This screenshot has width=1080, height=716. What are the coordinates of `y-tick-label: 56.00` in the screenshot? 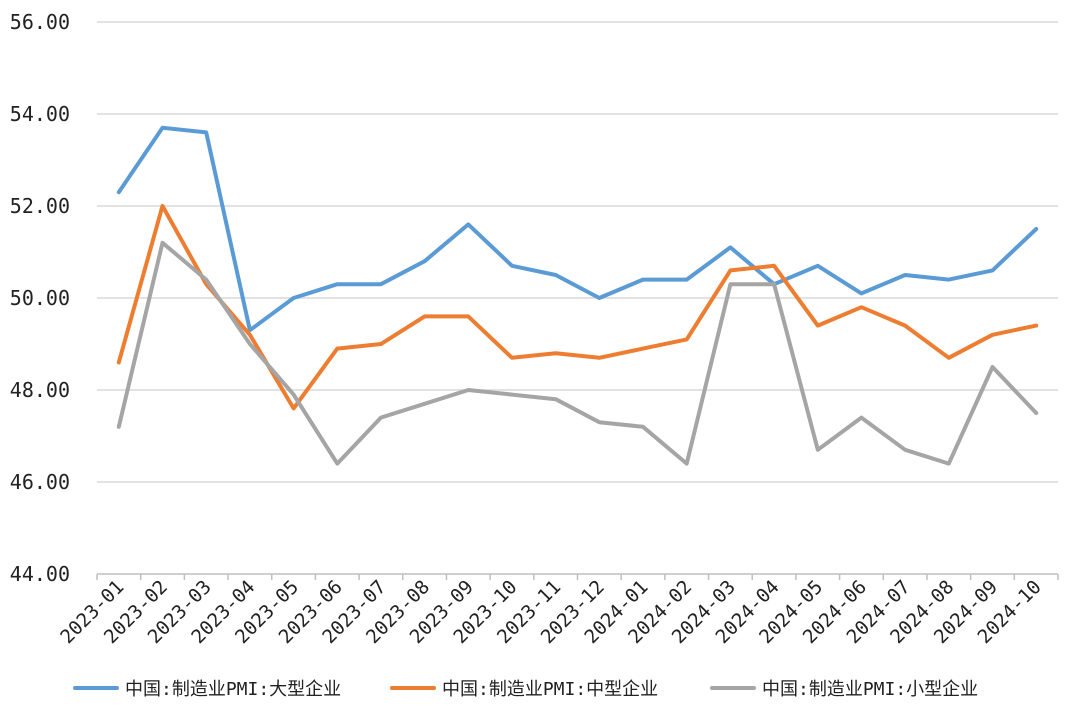 It's located at (40, 22).